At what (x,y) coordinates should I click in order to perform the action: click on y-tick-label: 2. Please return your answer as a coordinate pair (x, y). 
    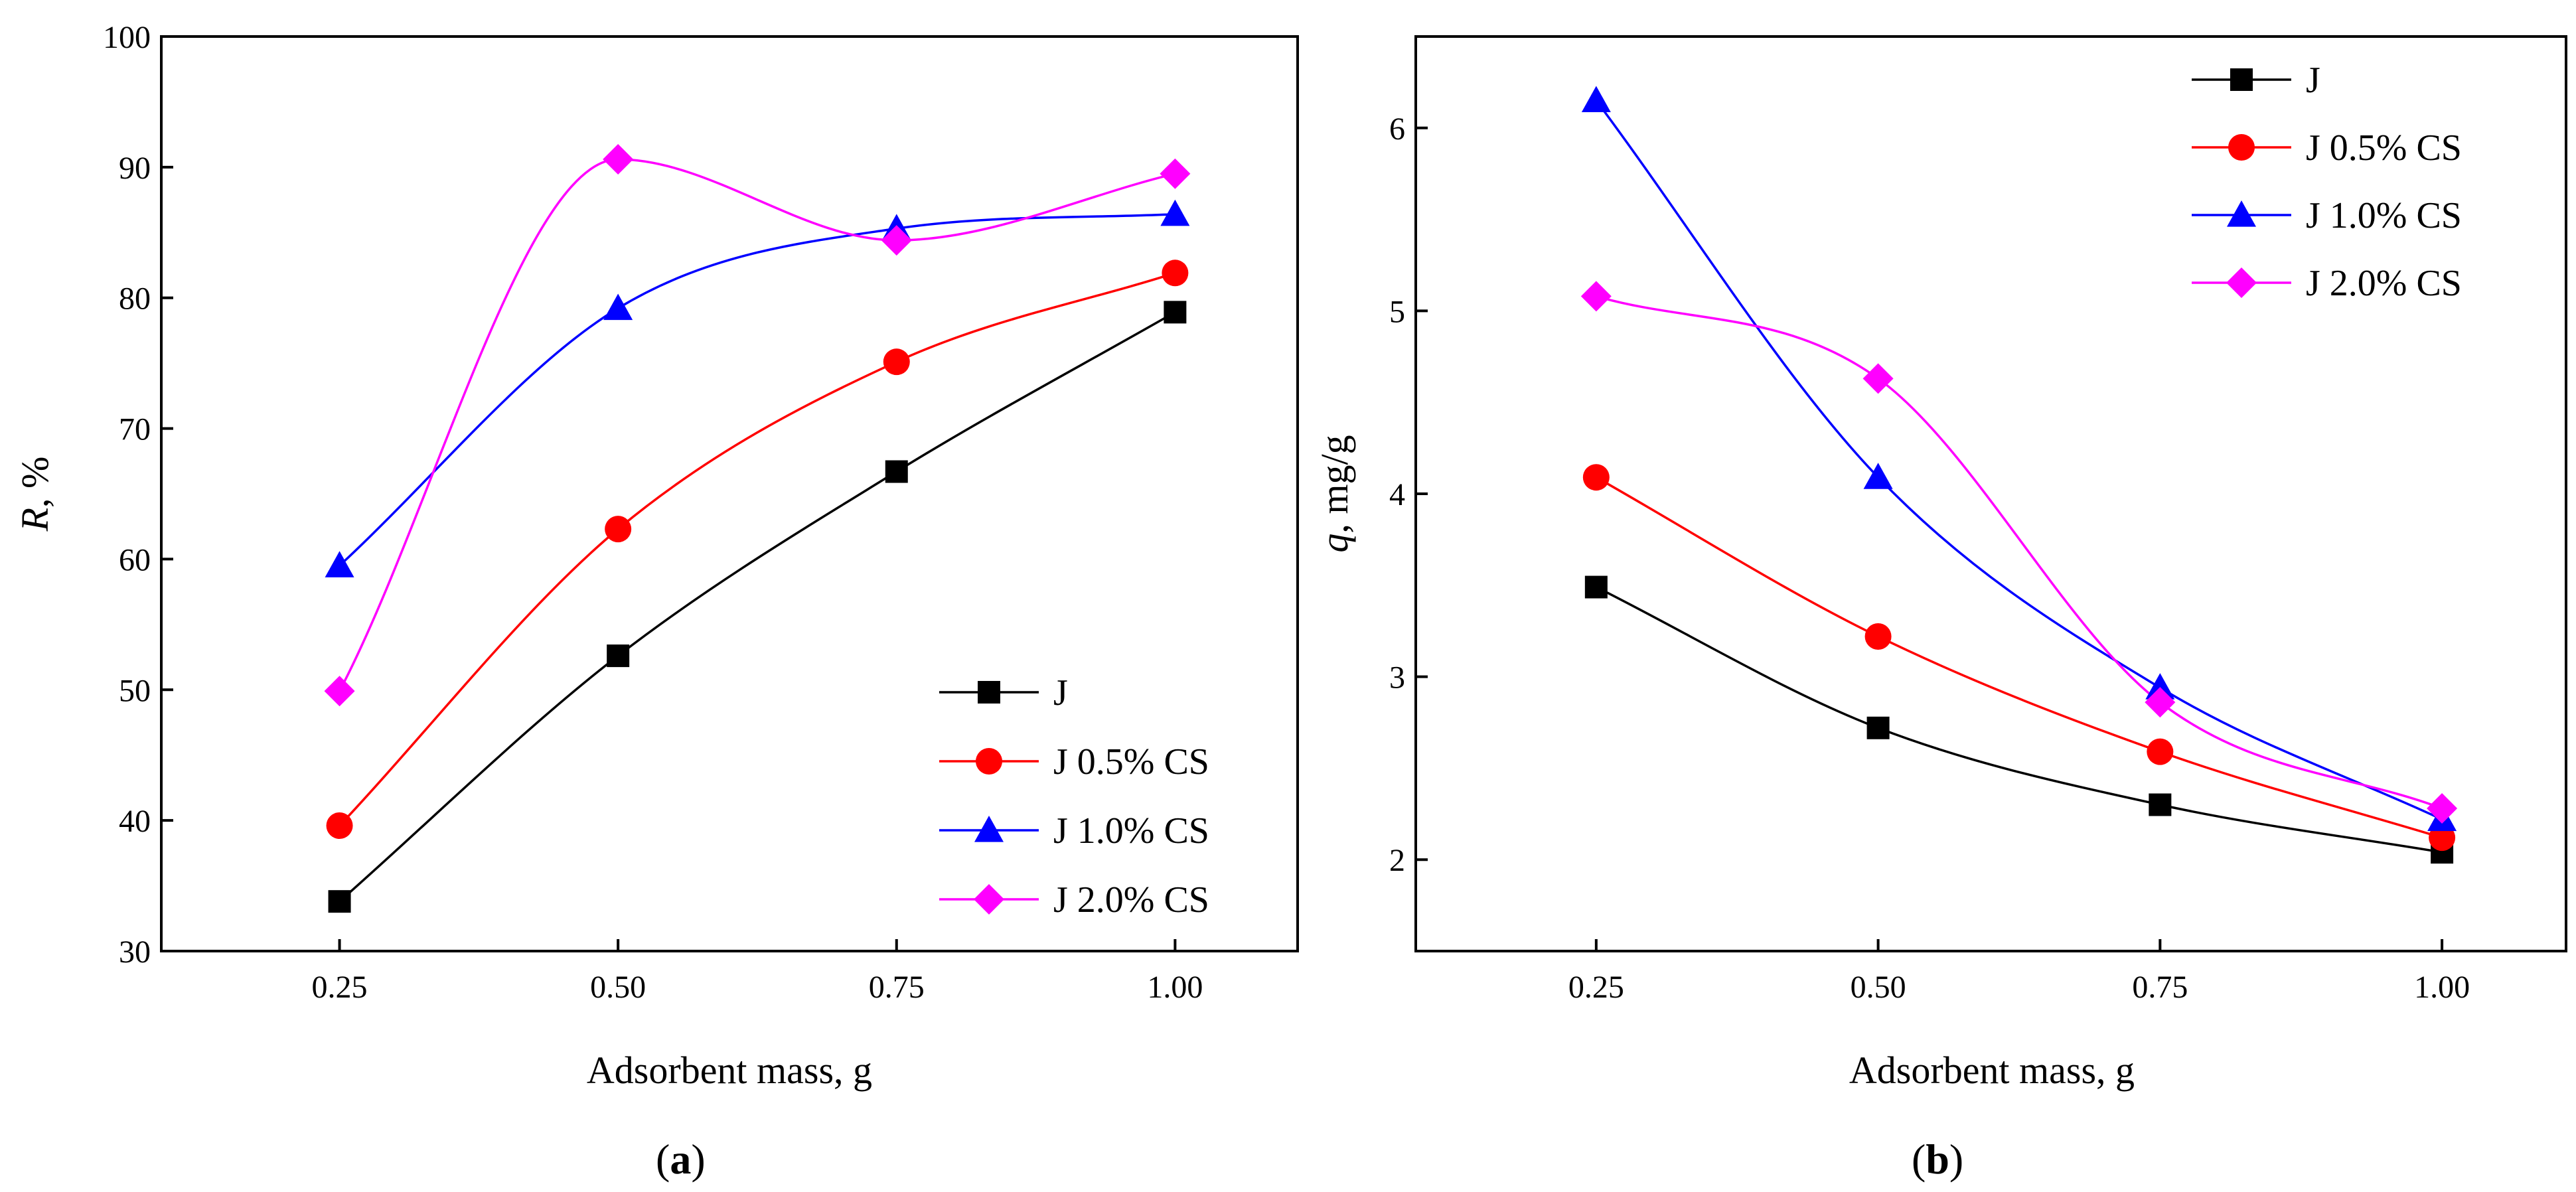
    Looking at the image, I should click on (1397, 860).